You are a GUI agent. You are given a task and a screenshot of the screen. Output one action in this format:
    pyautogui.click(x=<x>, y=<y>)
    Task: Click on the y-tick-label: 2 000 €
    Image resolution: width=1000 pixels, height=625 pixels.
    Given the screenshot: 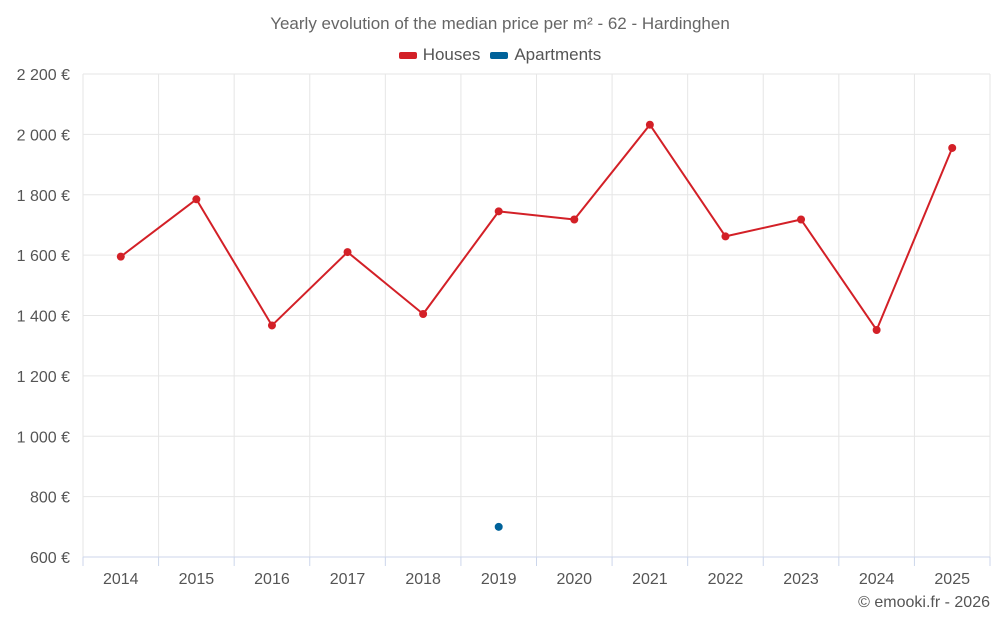 What is the action you would take?
    pyautogui.click(x=43, y=135)
    